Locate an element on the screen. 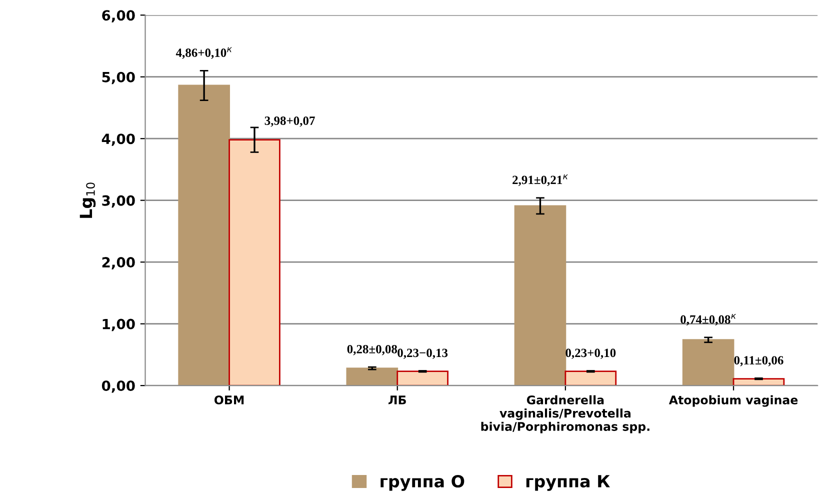 The height and width of the screenshot is (504, 830). x-tick-label: ОБМ is located at coordinates (229, 399).